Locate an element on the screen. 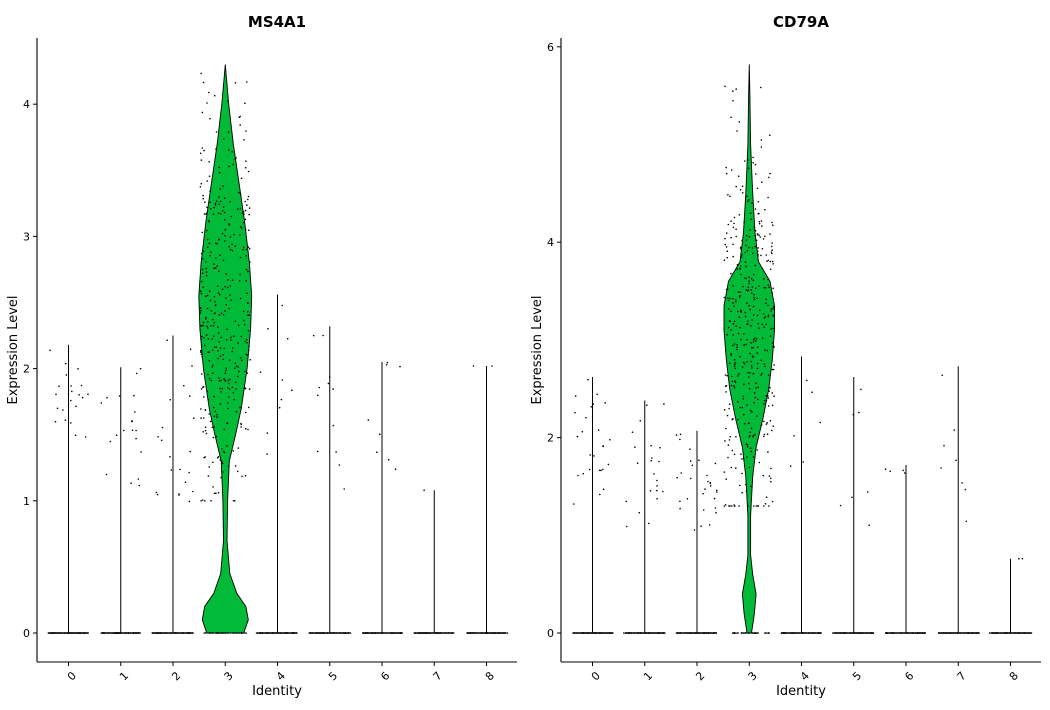  x-tick-label: 6 is located at coordinates (909, 676).